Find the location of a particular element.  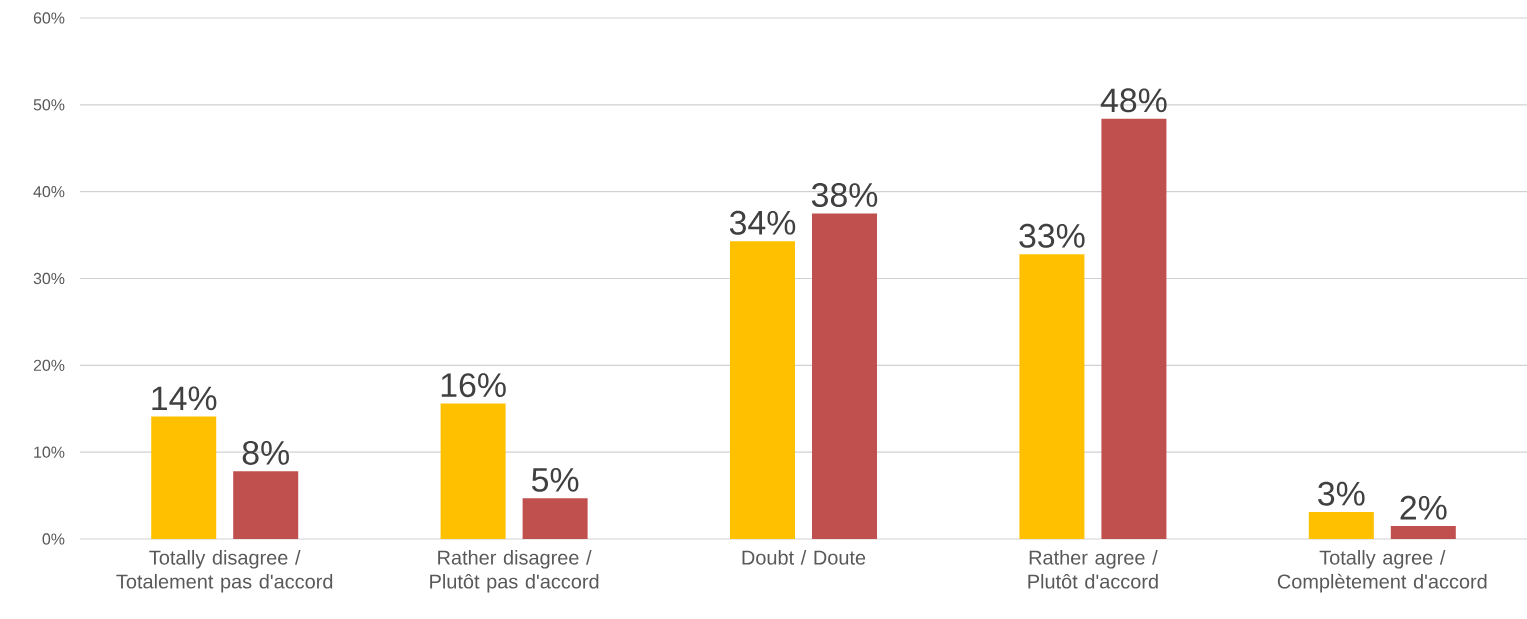

x-tick-label: Totally agree / Complètement d'accord is located at coordinates (1382, 571).